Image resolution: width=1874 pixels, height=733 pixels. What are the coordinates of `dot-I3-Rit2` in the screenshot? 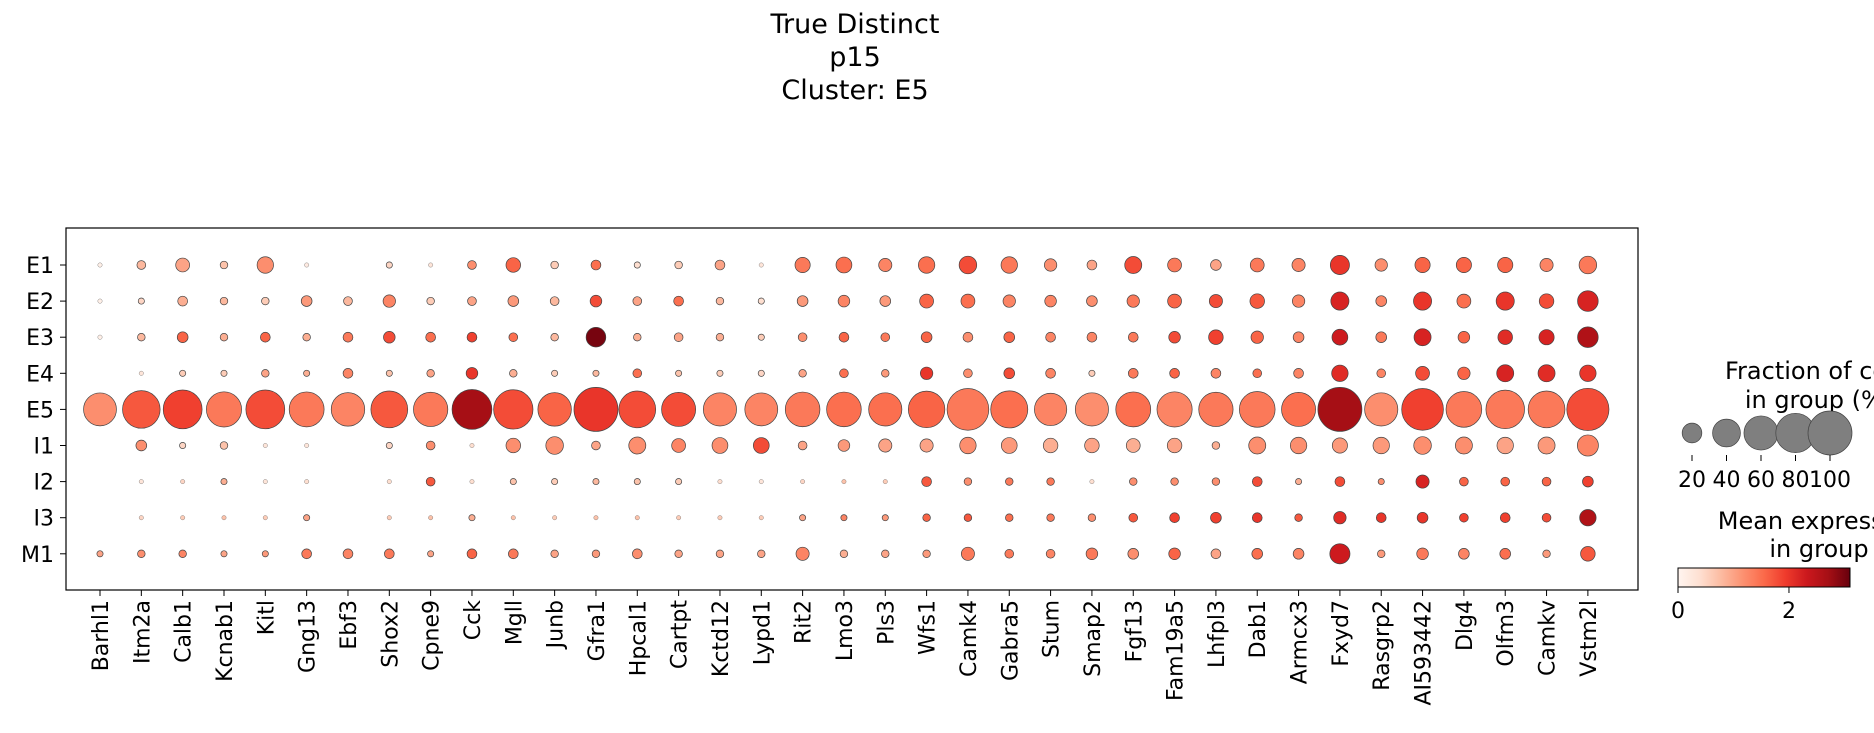 It's located at (803, 518).